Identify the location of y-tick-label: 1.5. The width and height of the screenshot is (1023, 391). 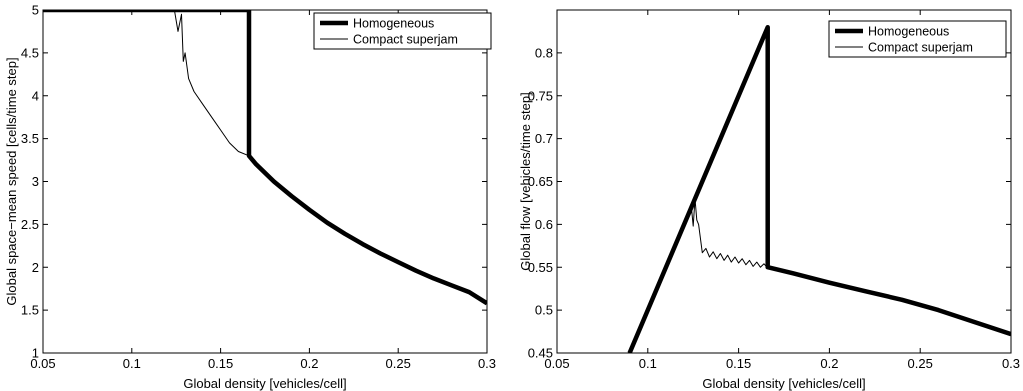
(30, 310).